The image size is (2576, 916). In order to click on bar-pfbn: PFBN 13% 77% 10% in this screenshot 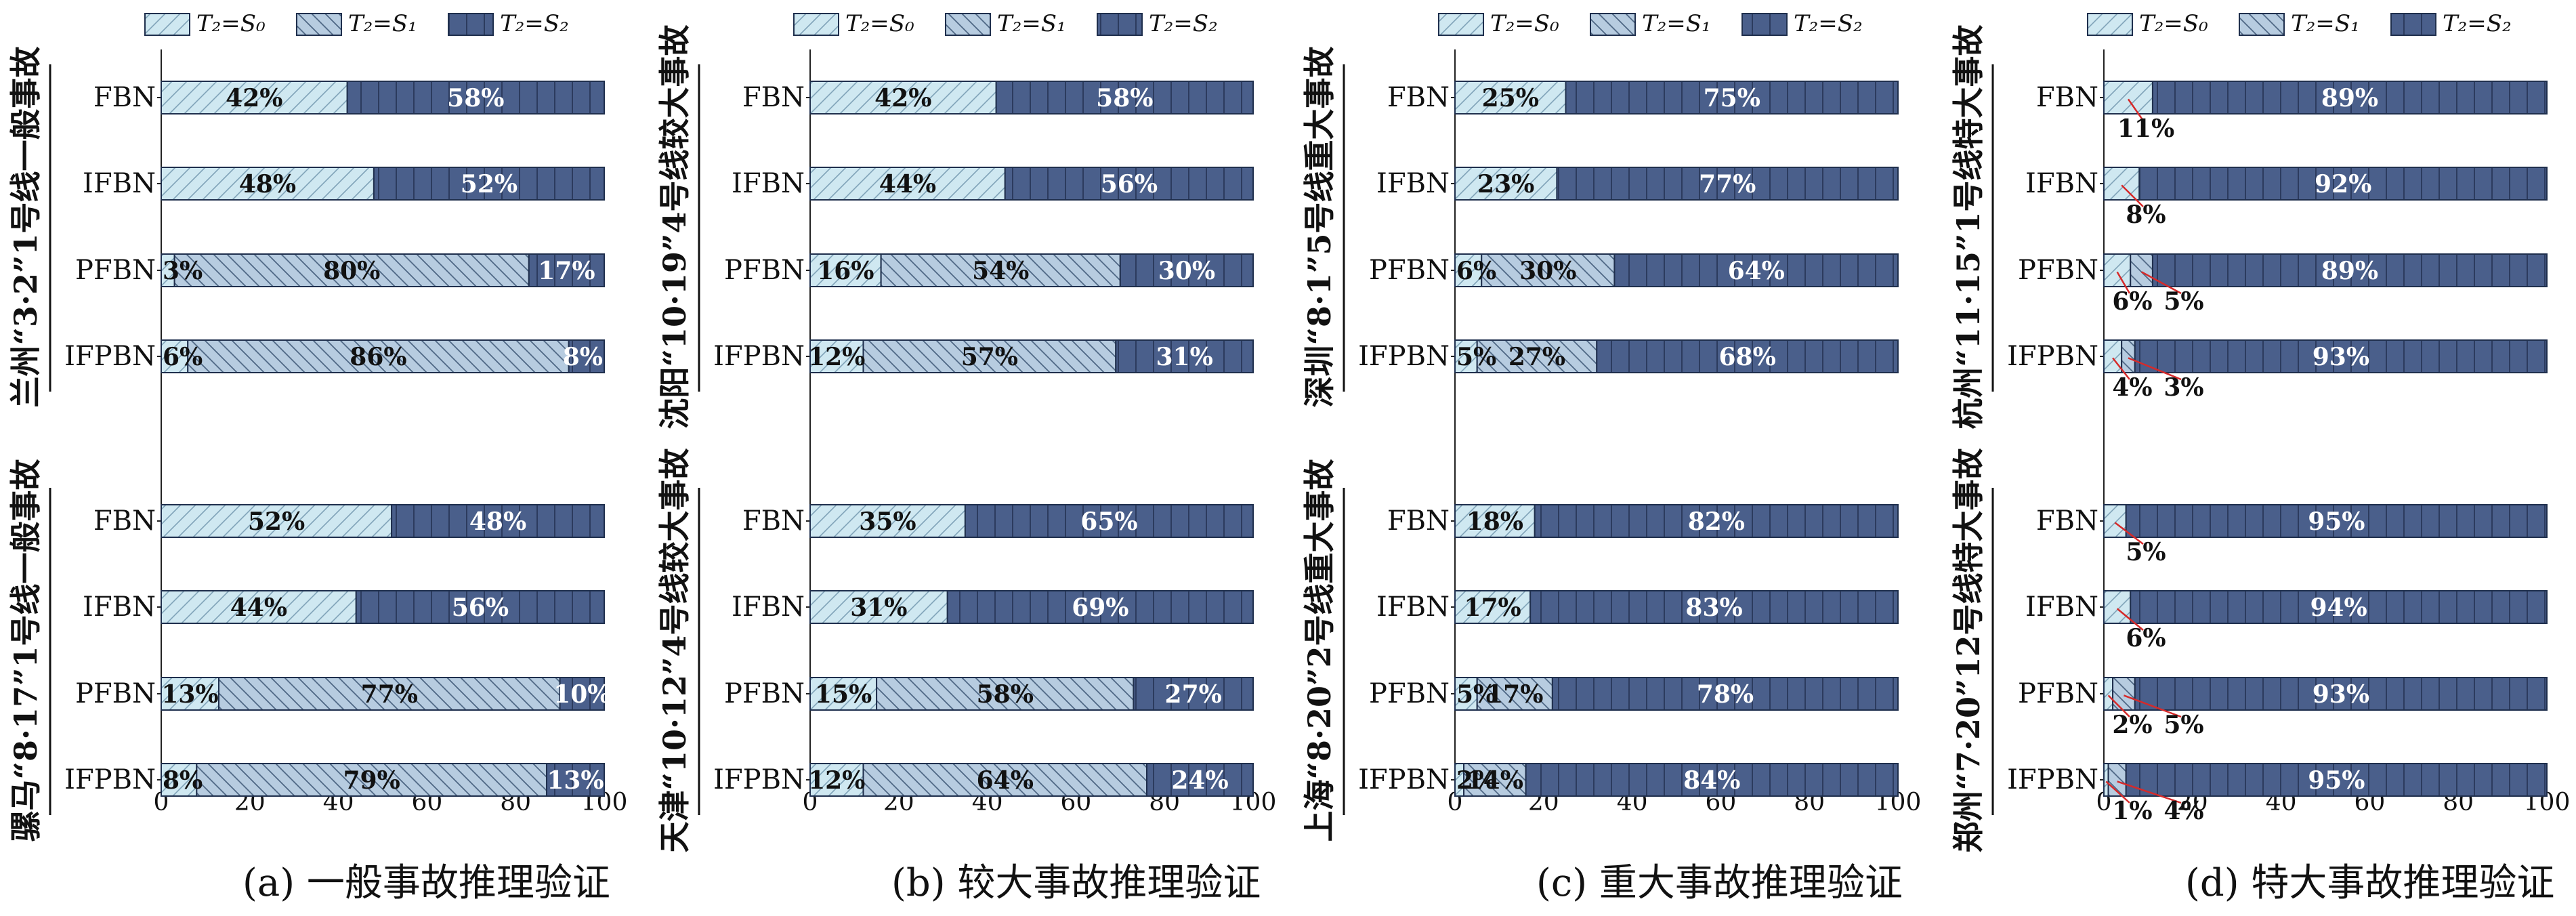, I will do `click(342, 694)`.